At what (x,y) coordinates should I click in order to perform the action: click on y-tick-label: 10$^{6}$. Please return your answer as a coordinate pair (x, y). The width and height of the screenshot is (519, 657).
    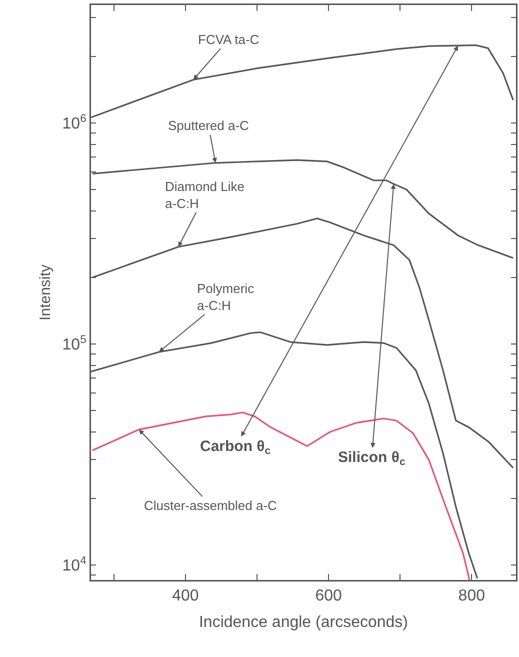
    Looking at the image, I should click on (74, 122).